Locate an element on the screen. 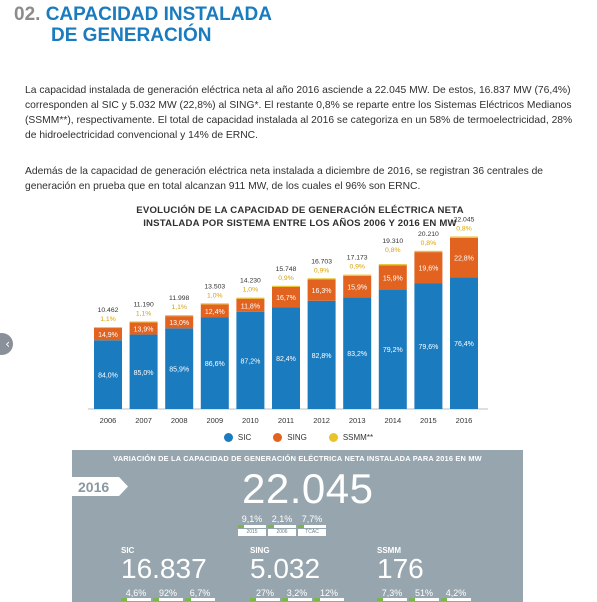 The height and width of the screenshot is (602, 597). sic-variation-value: 6,7% is located at coordinates (200, 593).